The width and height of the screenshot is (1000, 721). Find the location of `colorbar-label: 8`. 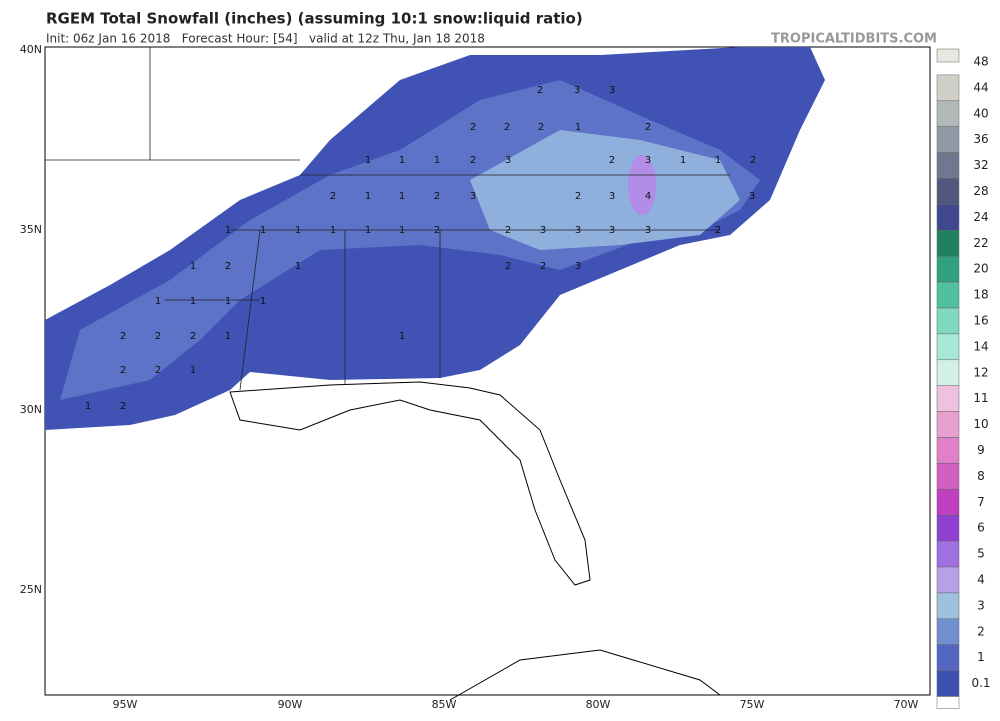

colorbar-label: 8 is located at coordinates (981, 476).